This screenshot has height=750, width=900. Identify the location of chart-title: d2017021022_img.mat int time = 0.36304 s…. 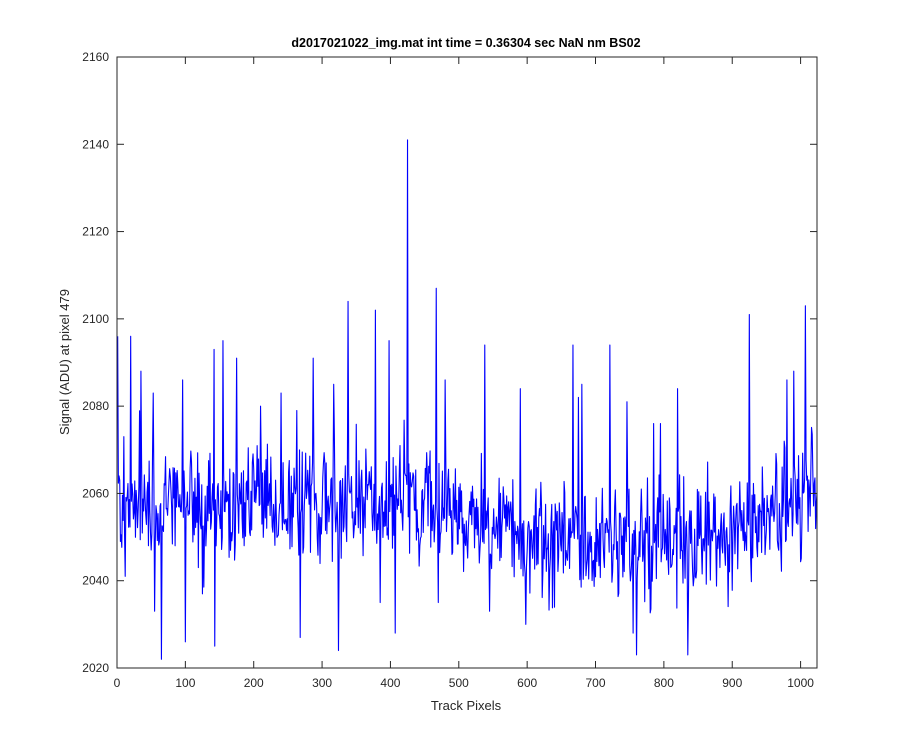
(465, 43).